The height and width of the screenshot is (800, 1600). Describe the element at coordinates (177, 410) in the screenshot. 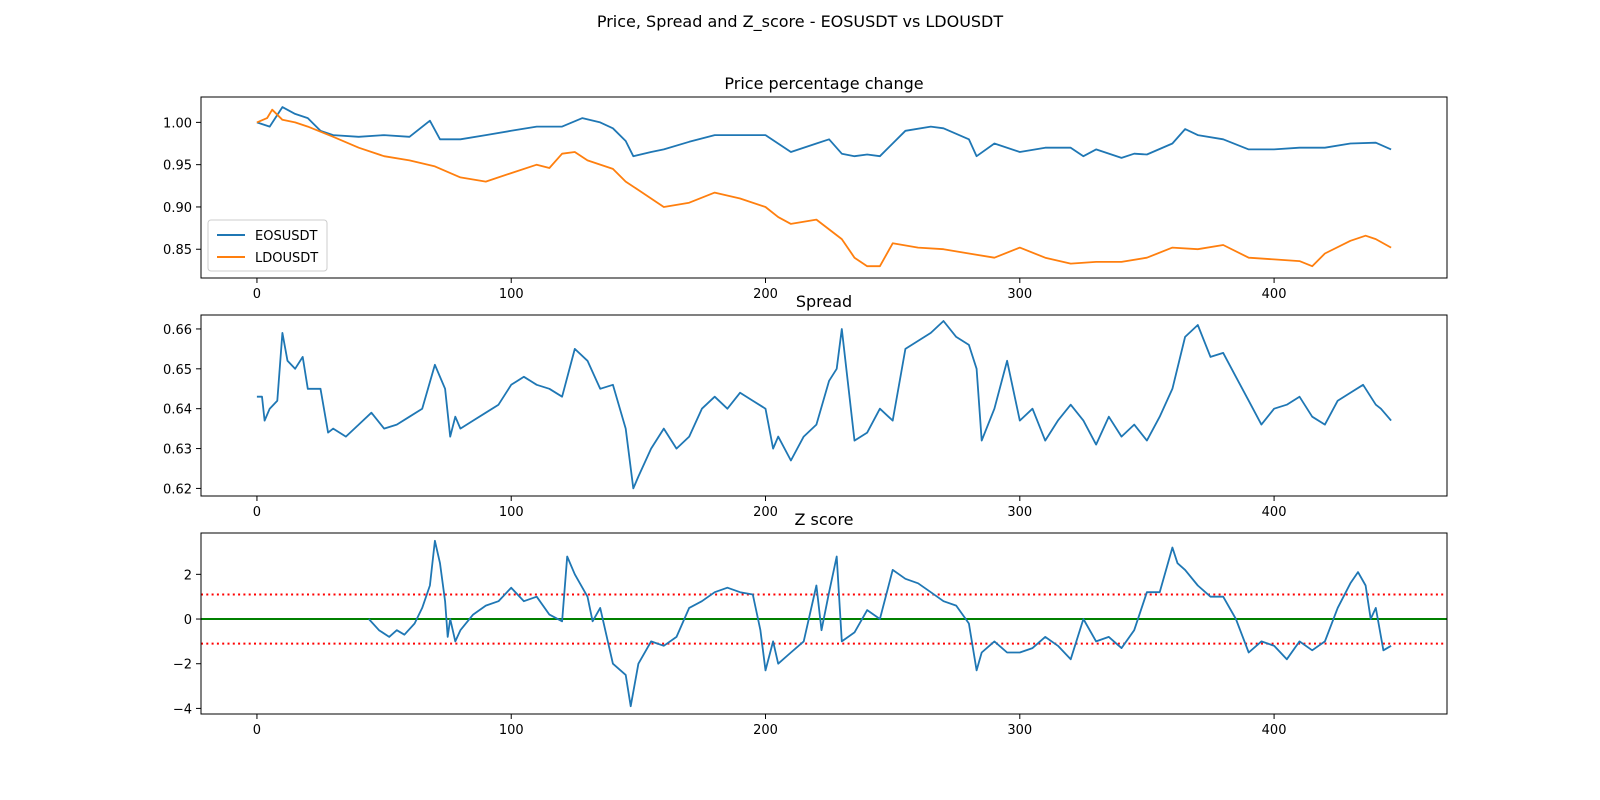

I see `y-tick-label: 0.64` at that location.